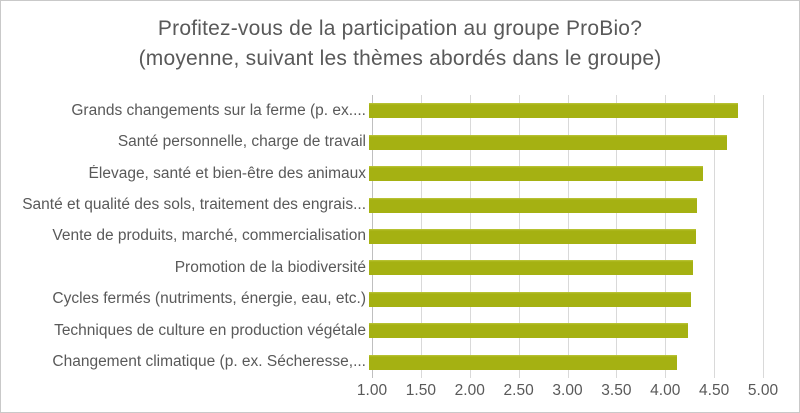 Image resolution: width=800 pixels, height=413 pixels. I want to click on chart-row: Santé personnelle, charge de travail, so click(400, 141).